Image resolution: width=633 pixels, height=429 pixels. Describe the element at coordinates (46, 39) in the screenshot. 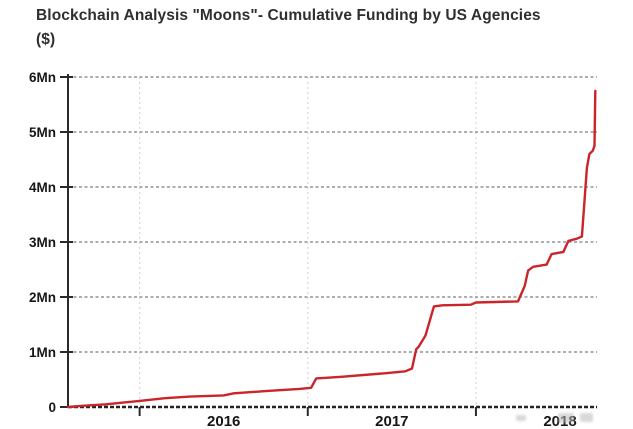

I see `chart-title-line2: ($)` at that location.